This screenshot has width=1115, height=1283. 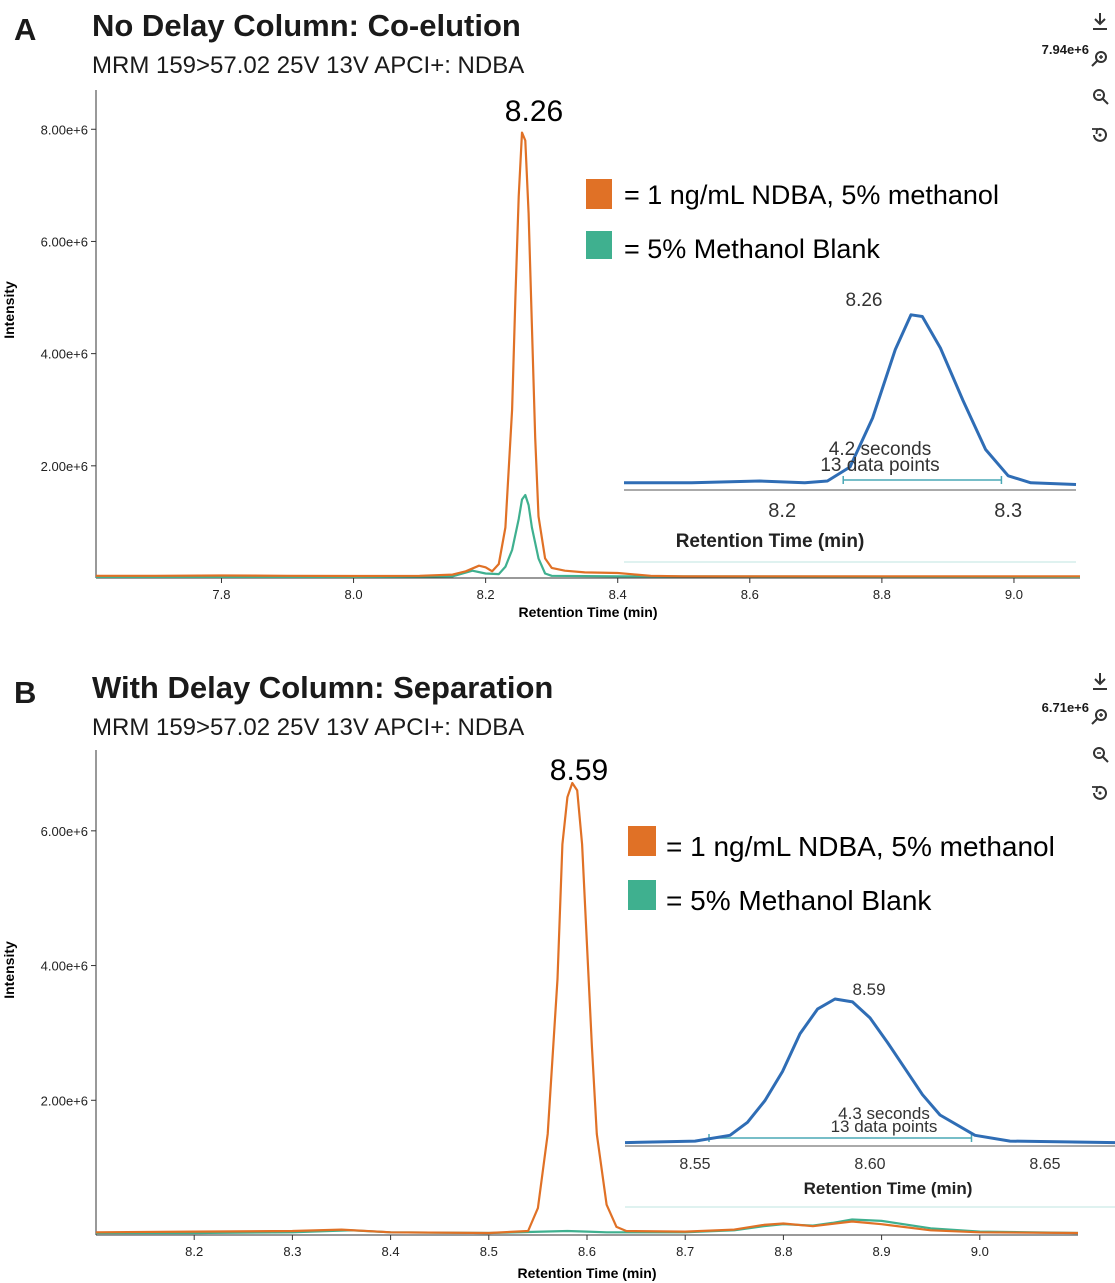 I want to click on max-intensity-label: 6.71e+6, so click(x=1065, y=707).